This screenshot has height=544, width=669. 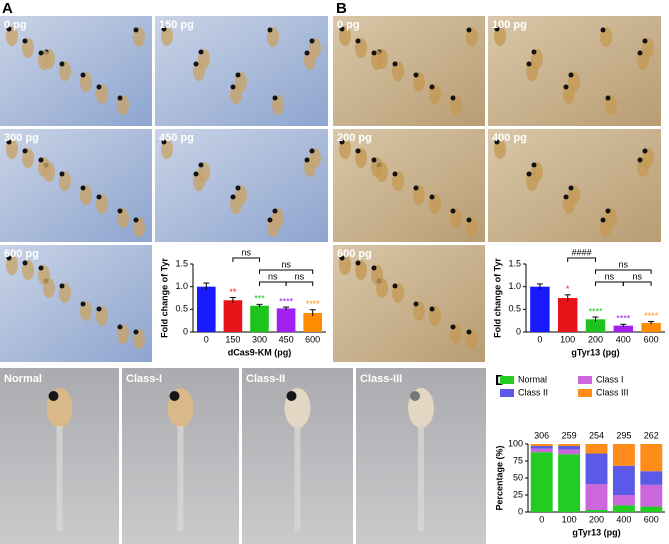 What do you see at coordinates (286, 339) in the screenshot?
I see `x-tick-label: 450` at bounding box center [286, 339].